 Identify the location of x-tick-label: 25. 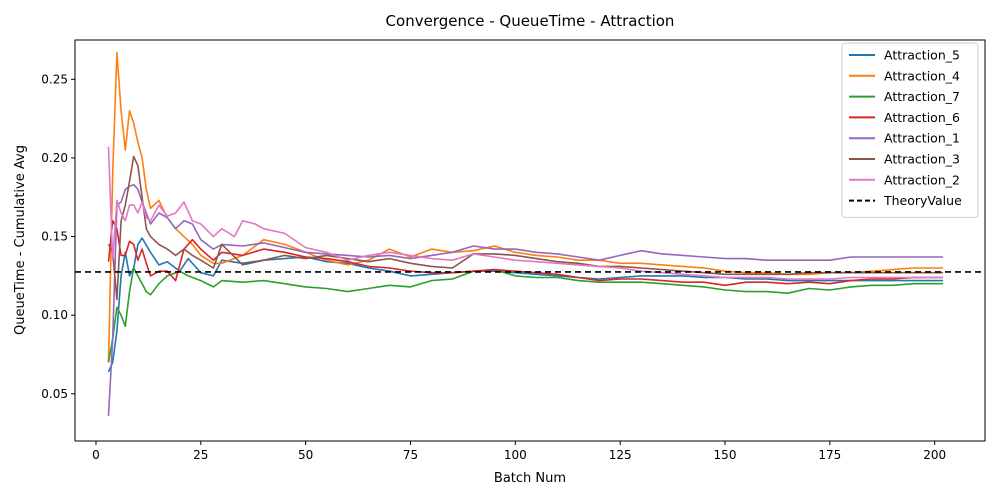
(200, 455).